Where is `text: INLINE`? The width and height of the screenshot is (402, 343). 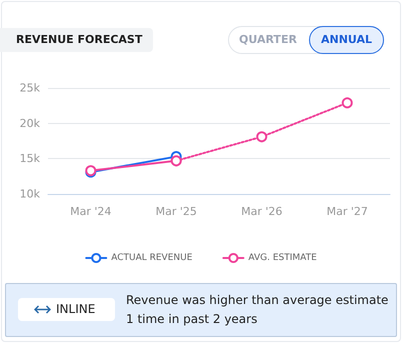 text: INLINE is located at coordinates (76, 309).